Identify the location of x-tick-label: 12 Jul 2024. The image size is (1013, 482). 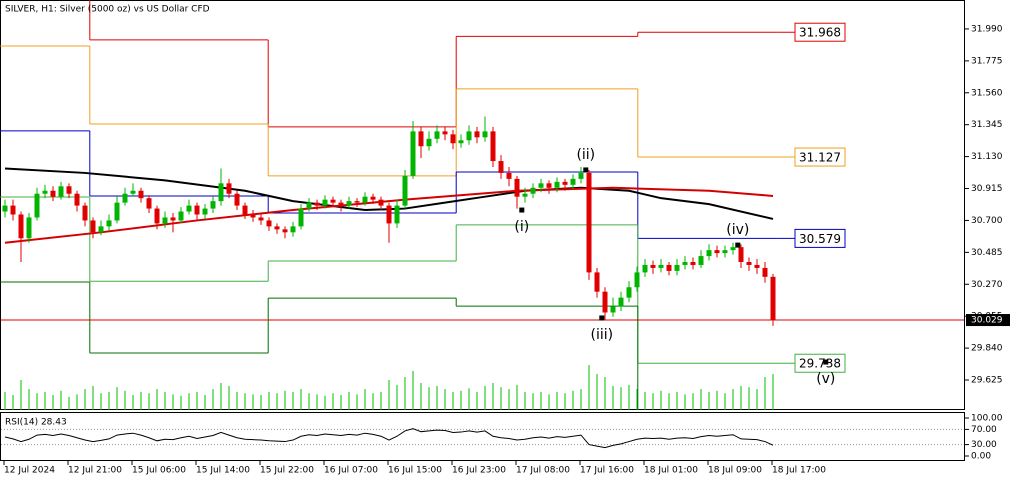
(29, 471).